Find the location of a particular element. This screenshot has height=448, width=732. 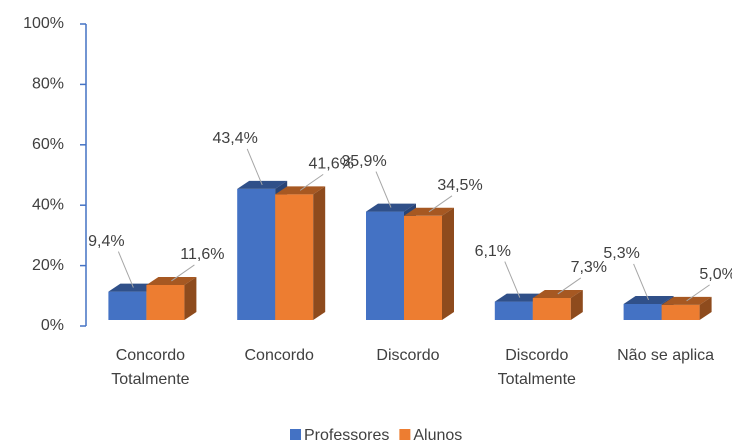

data-label: 6,1% is located at coordinates (493, 251).